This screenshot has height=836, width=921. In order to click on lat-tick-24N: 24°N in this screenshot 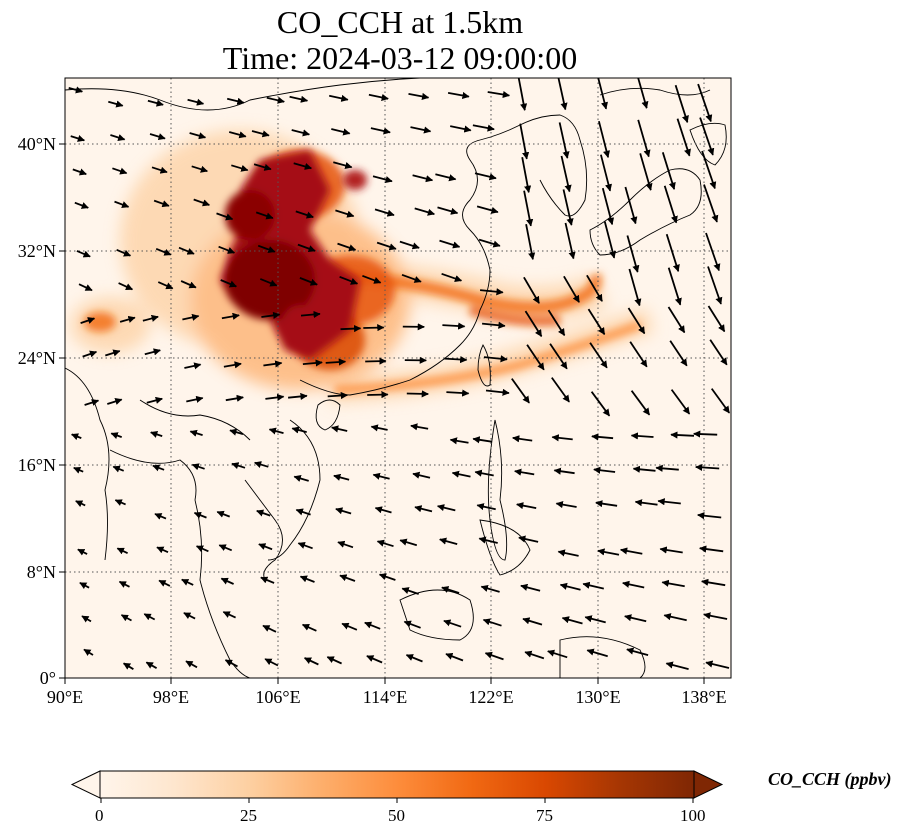, I will do `click(37, 358)`.